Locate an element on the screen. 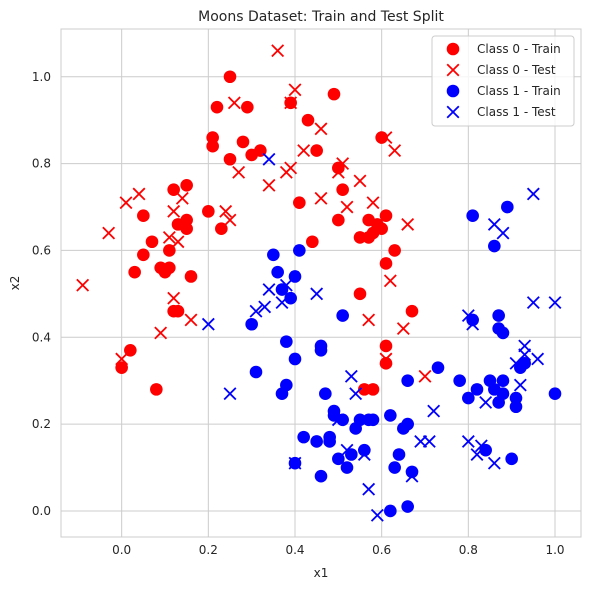 The height and width of the screenshot is (590, 590). legend-entry: Class 0 - Test is located at coordinates (501, 70).